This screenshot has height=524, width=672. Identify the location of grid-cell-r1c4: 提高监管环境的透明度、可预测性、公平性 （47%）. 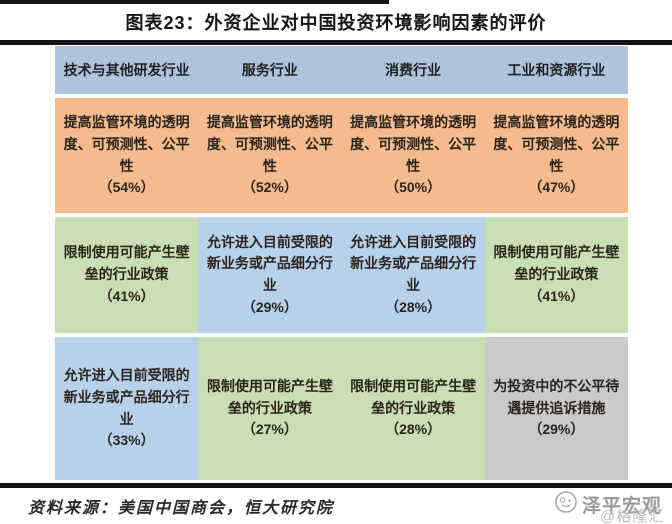
(556, 155).